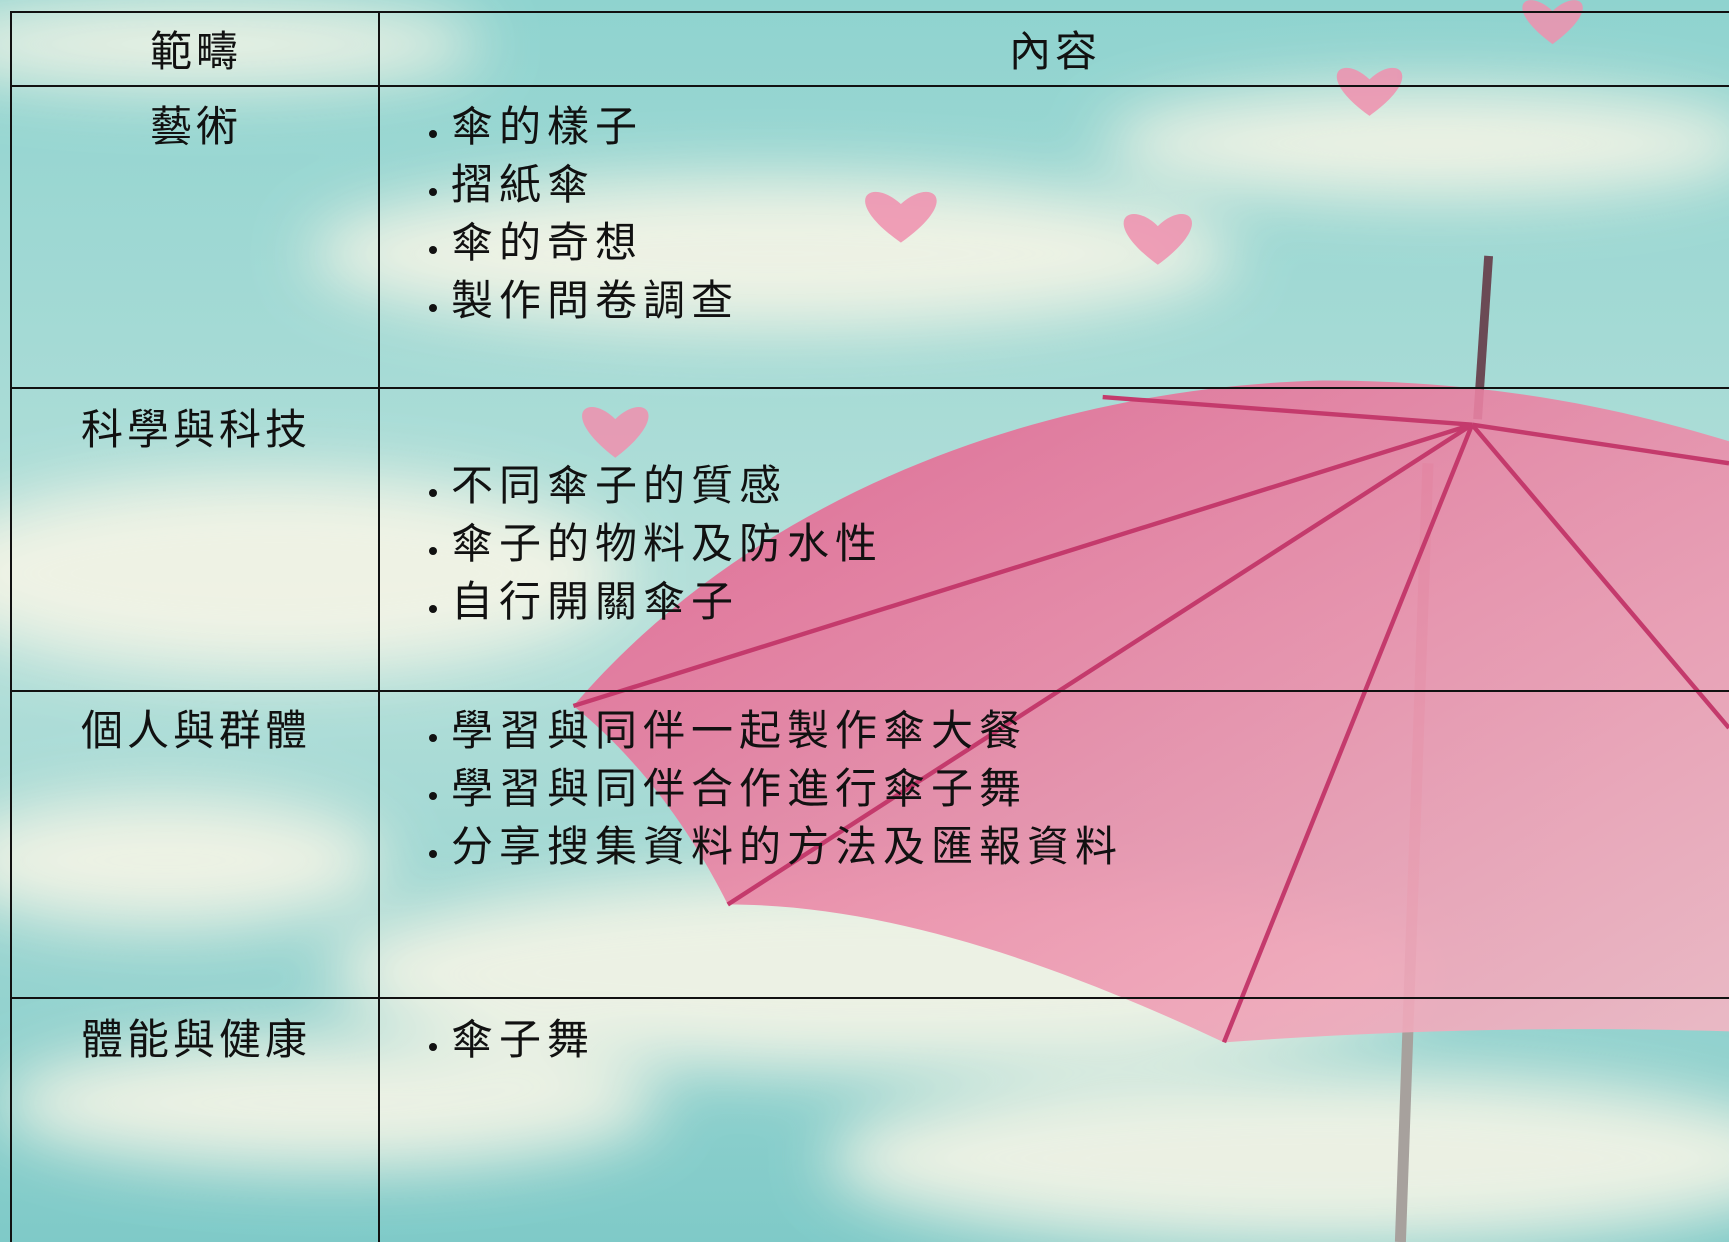 This screenshot has width=1729, height=1242. Describe the element at coordinates (595, 185) in the screenshot. I see `list-item: 摺紙傘` at that location.